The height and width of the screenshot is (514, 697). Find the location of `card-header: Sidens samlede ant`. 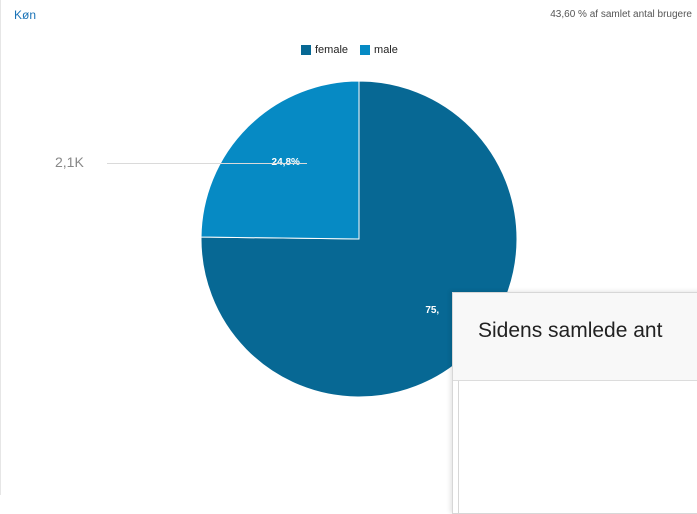

card-header: Sidens samlede ant is located at coordinates (575, 337).